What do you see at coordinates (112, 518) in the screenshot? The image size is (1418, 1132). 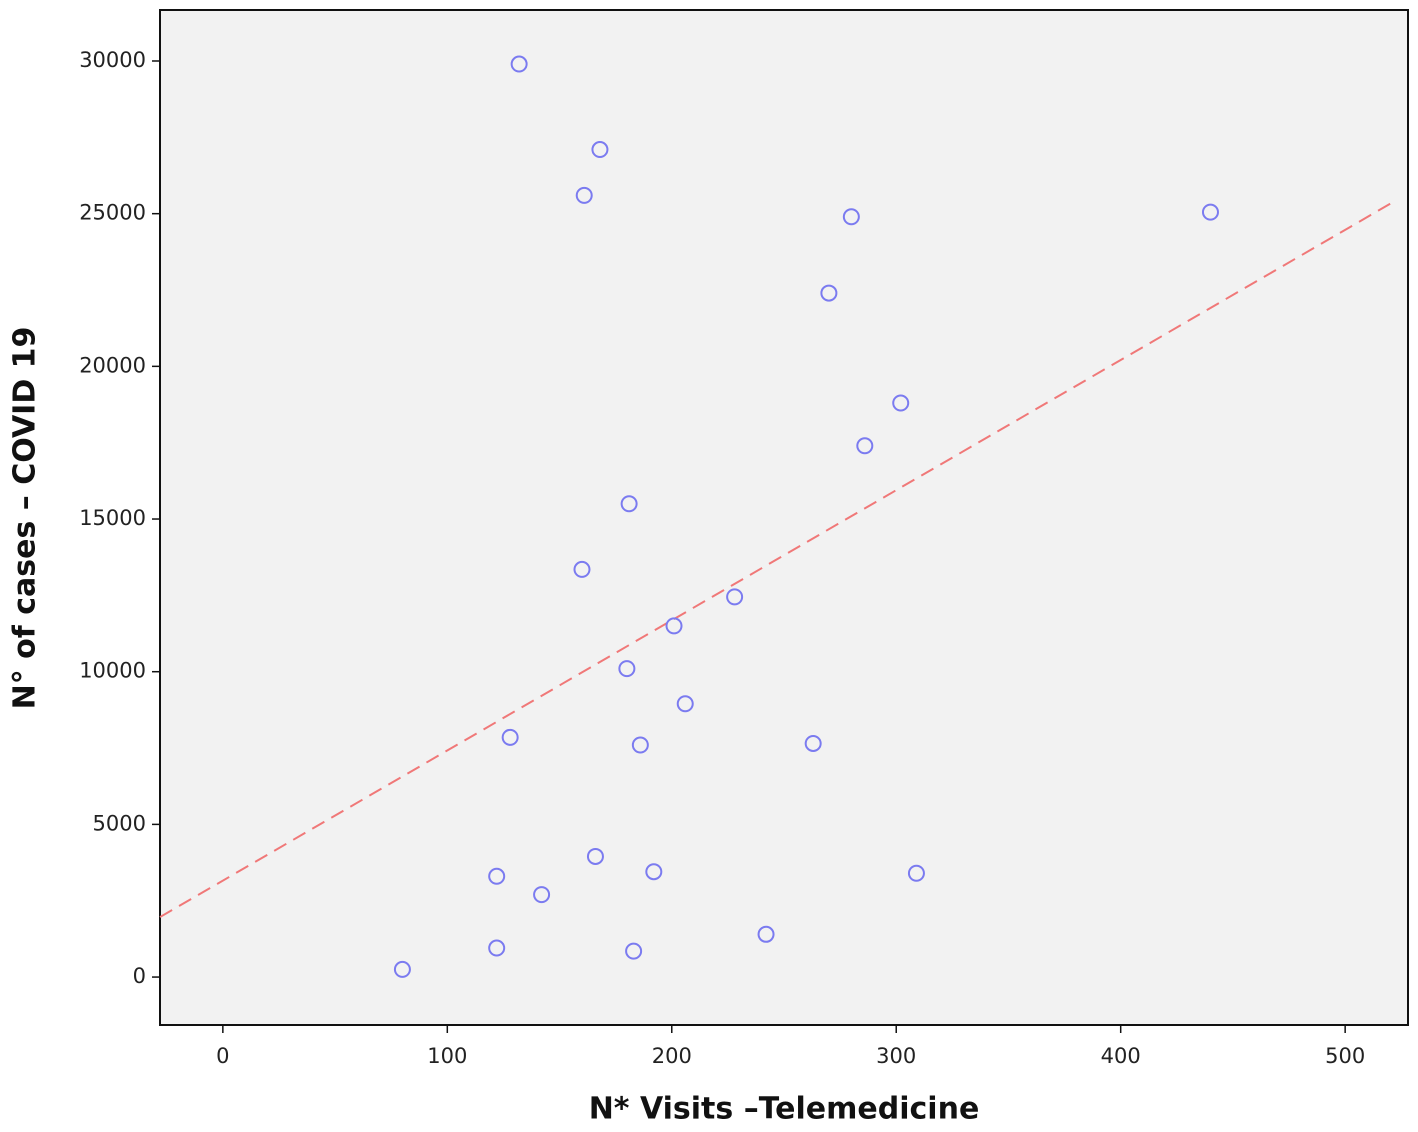 I see `y-tick-label: 15000` at bounding box center [112, 518].